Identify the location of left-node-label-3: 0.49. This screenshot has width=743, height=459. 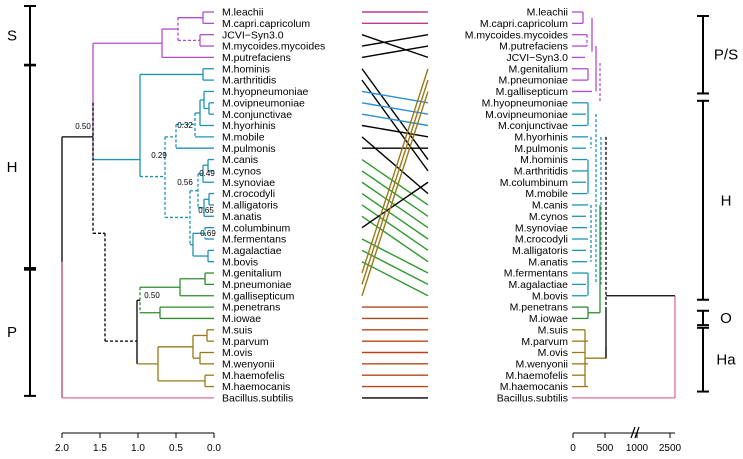
(207, 173).